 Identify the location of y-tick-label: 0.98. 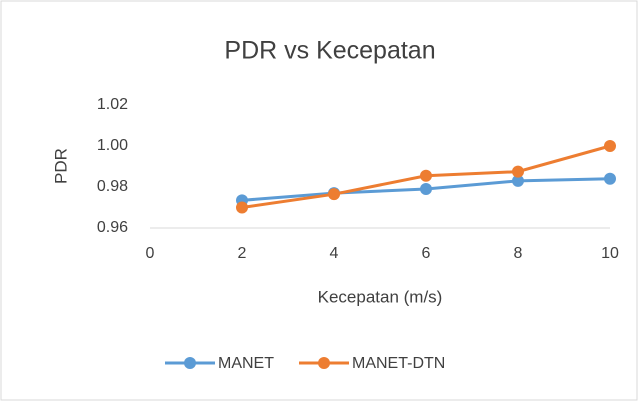
(112, 186).